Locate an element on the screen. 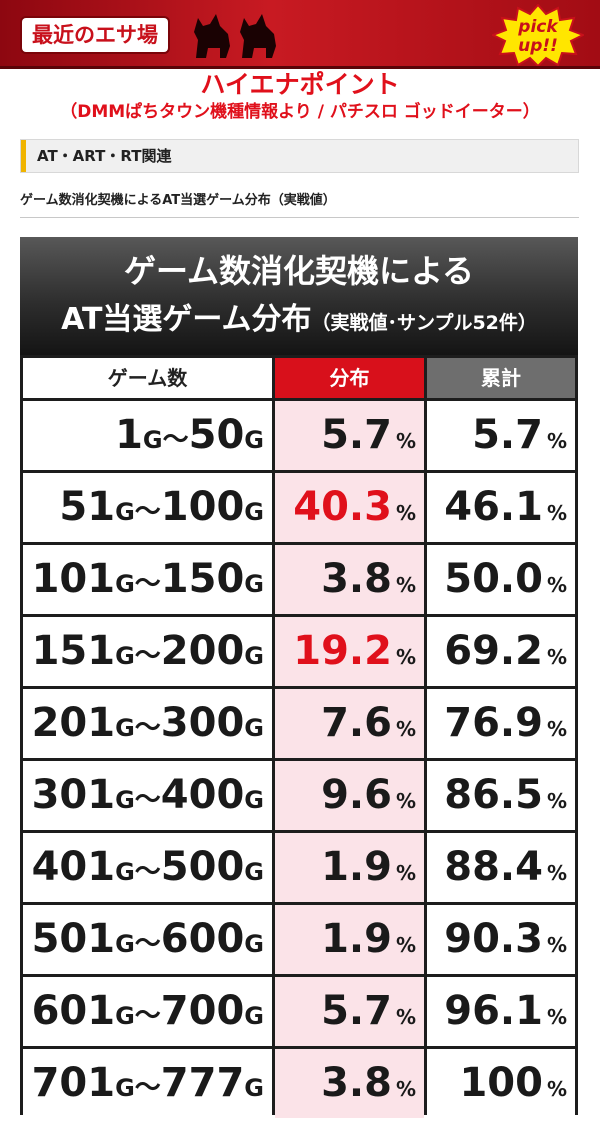 The height and width of the screenshot is (1130, 600). pickup-badge: pick up!! is located at coordinates (538, 35).